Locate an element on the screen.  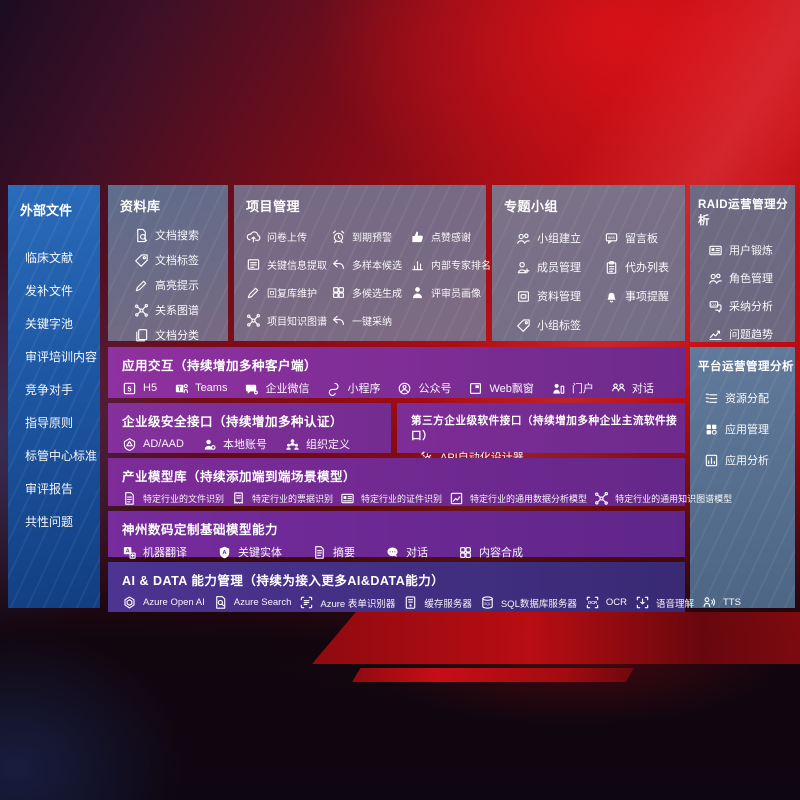
tag-icon is located at coordinates (523, 325).